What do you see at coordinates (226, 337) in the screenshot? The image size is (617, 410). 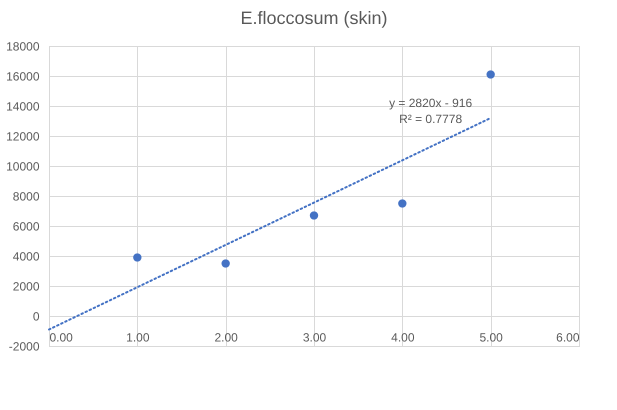 I see `x-tick-label: 2.00` at bounding box center [226, 337].